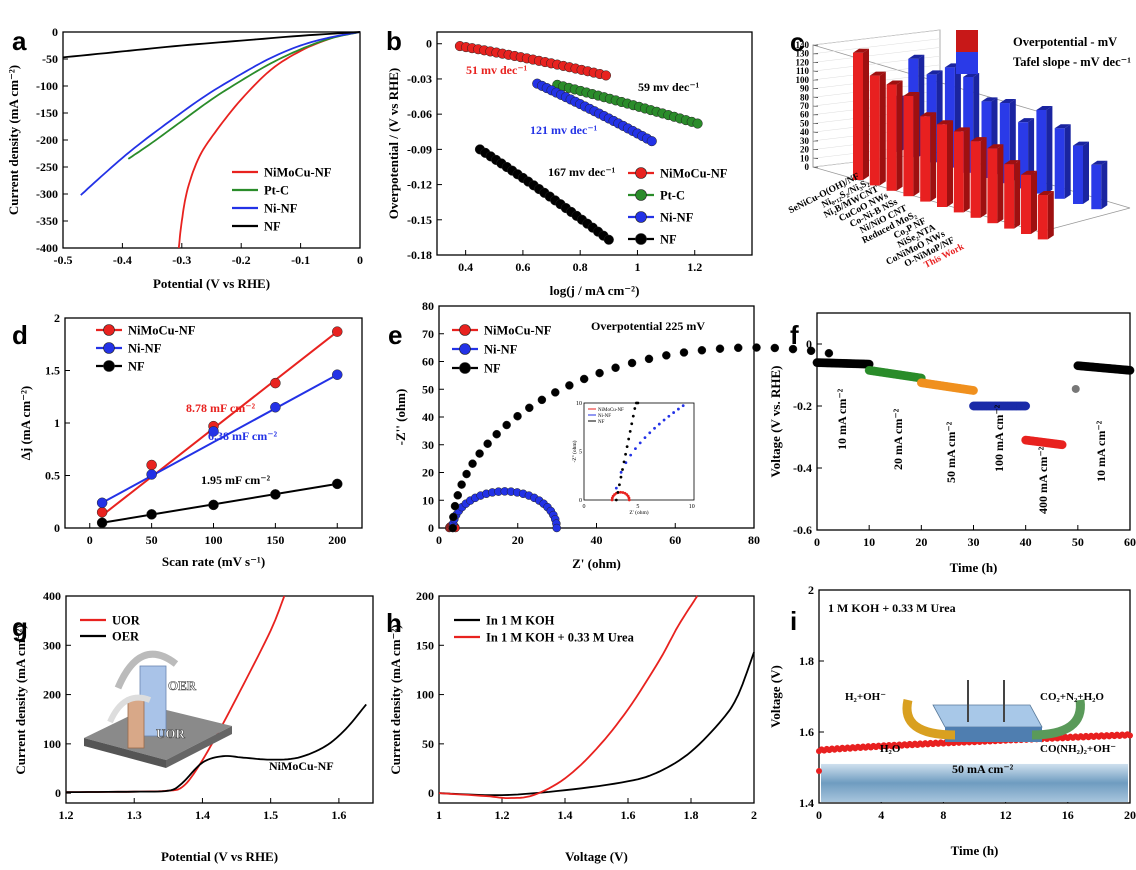 This screenshot has height=870, width=1136. I want to click on x-tick-label: 12, so click(1006, 815).